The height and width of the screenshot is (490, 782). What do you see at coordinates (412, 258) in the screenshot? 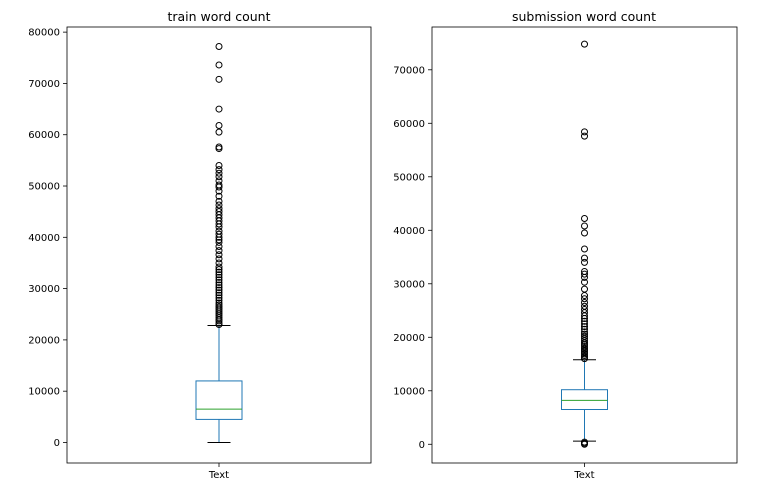
I see `y-axis: 0 10000 20000 30000 40000 50000 60000 70000` at bounding box center [412, 258].